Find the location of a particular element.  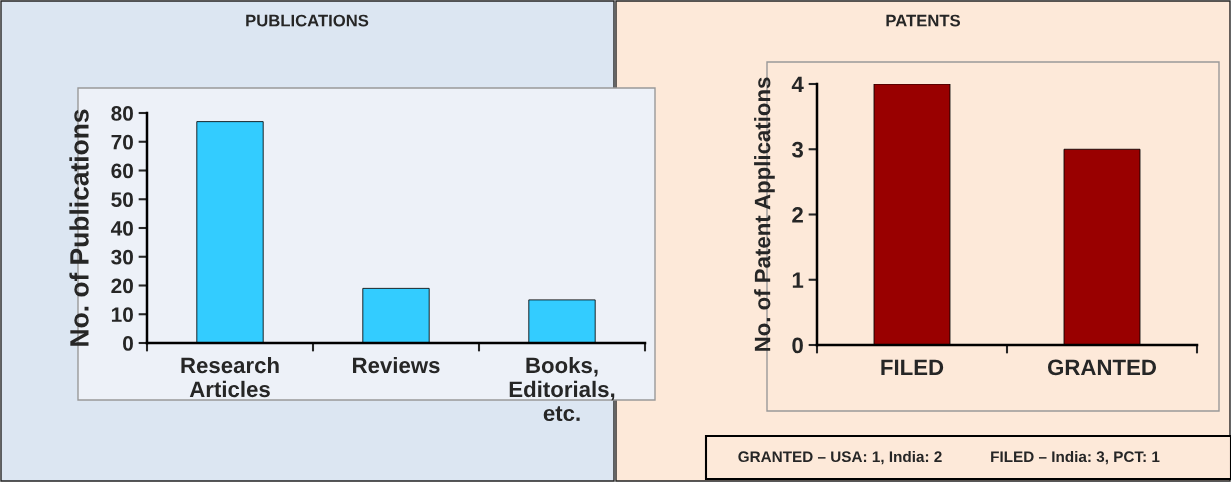

y-tick-label: 4 is located at coordinates (797, 84).